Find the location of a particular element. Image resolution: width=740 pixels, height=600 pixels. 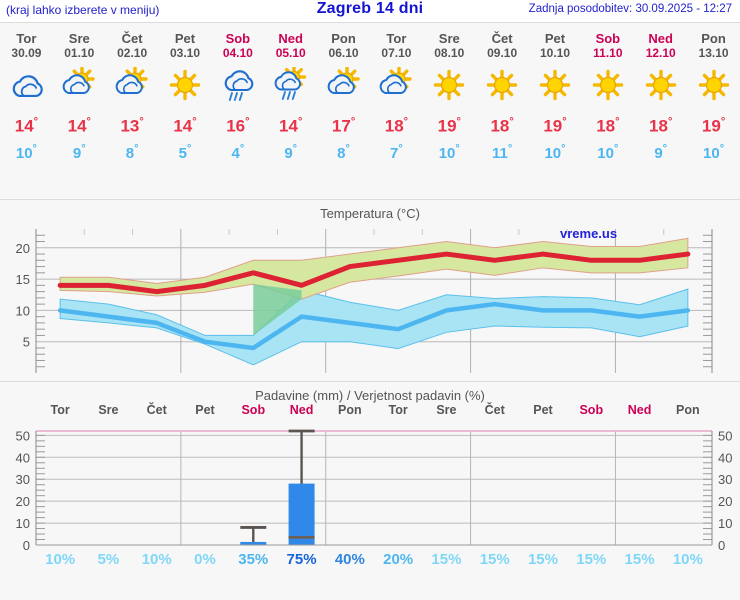

precip-day-label-7: Tor is located at coordinates (398, 410).